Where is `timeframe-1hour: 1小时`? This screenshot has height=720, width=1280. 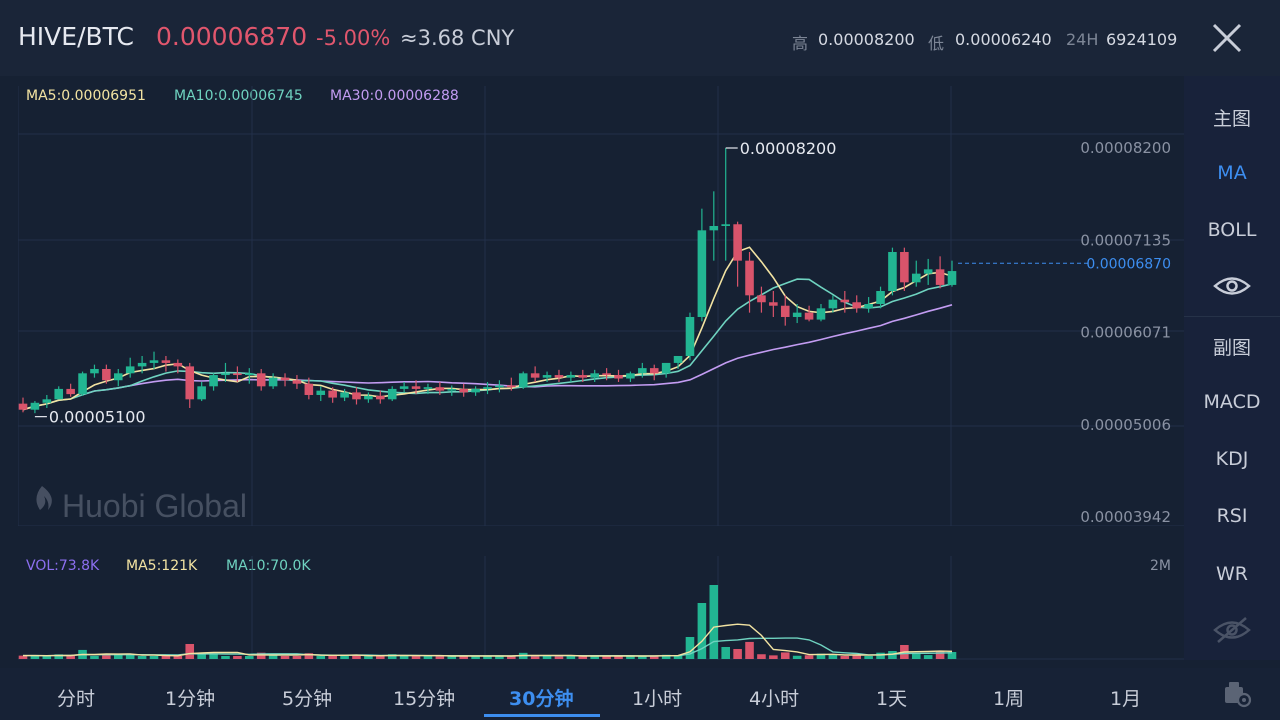 timeframe-1hour: 1小时 is located at coordinates (657, 699).